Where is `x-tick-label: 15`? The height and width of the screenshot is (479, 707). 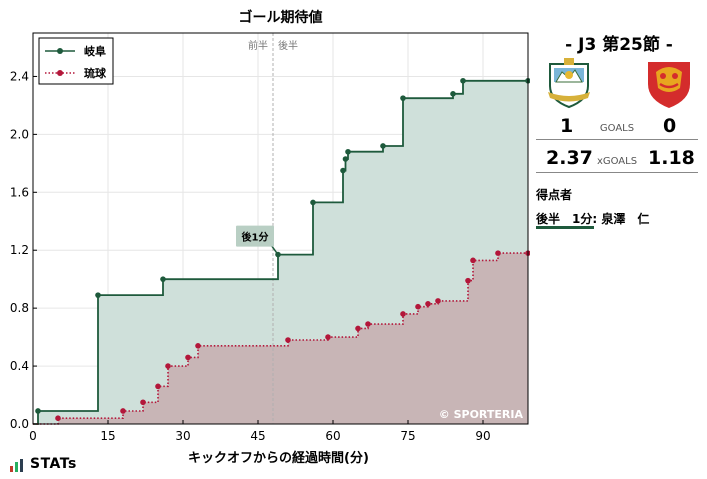
x-tick-label: 15 is located at coordinates (107, 436).